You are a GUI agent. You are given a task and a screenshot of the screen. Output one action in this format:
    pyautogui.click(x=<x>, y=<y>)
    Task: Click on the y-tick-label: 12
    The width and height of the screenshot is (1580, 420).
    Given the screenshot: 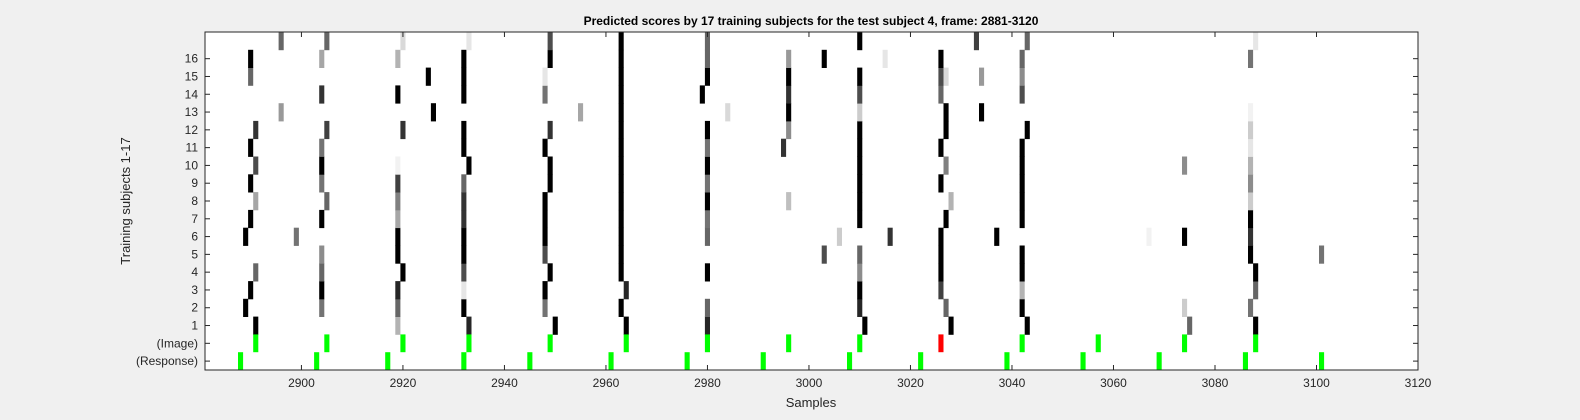 What is the action you would take?
    pyautogui.click(x=192, y=130)
    